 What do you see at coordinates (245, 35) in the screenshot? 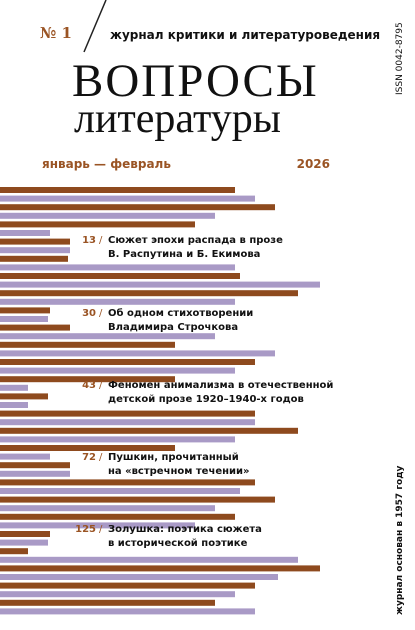
I see `tagline: журнал критики и литературоведения` at bounding box center [245, 35].